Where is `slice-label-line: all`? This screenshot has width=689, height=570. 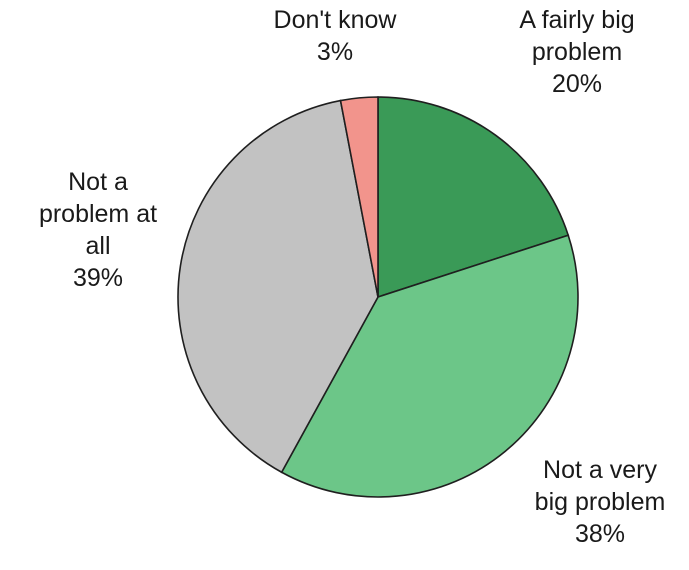 slice-label-line: all is located at coordinates (97, 246).